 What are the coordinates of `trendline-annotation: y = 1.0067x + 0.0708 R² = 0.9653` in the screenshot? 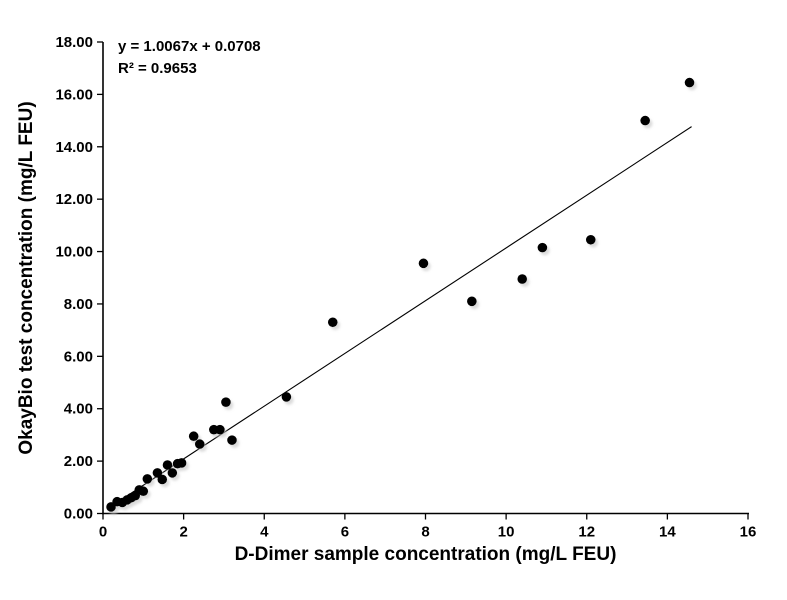 It's located at (189, 58).